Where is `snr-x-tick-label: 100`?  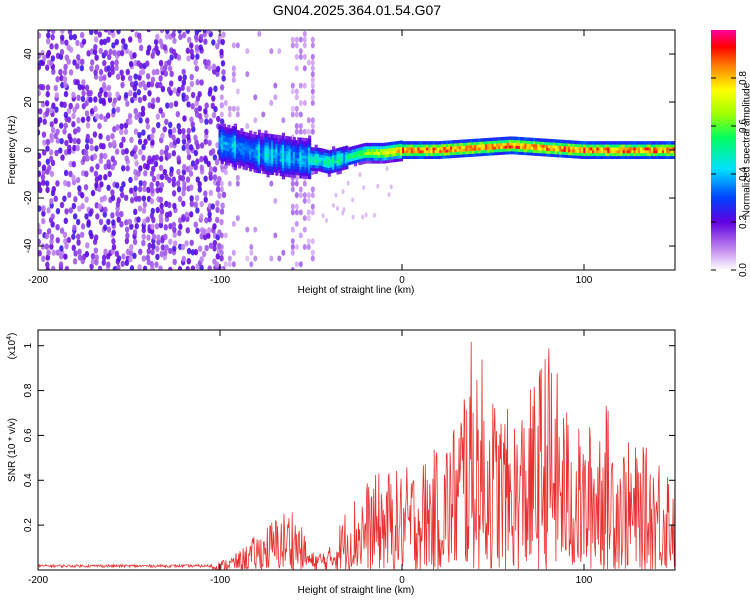
snr-x-tick-label: 100 is located at coordinates (584, 580).